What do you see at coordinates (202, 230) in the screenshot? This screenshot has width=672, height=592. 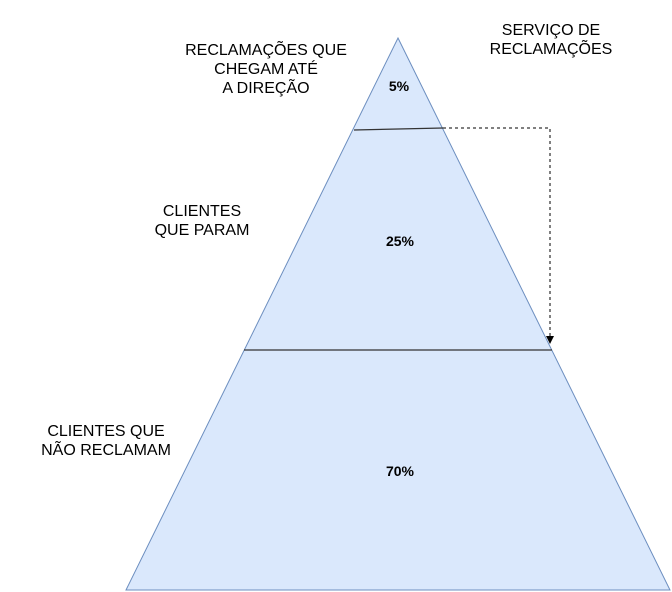 I see `label-line: QUE PARAM` at bounding box center [202, 230].